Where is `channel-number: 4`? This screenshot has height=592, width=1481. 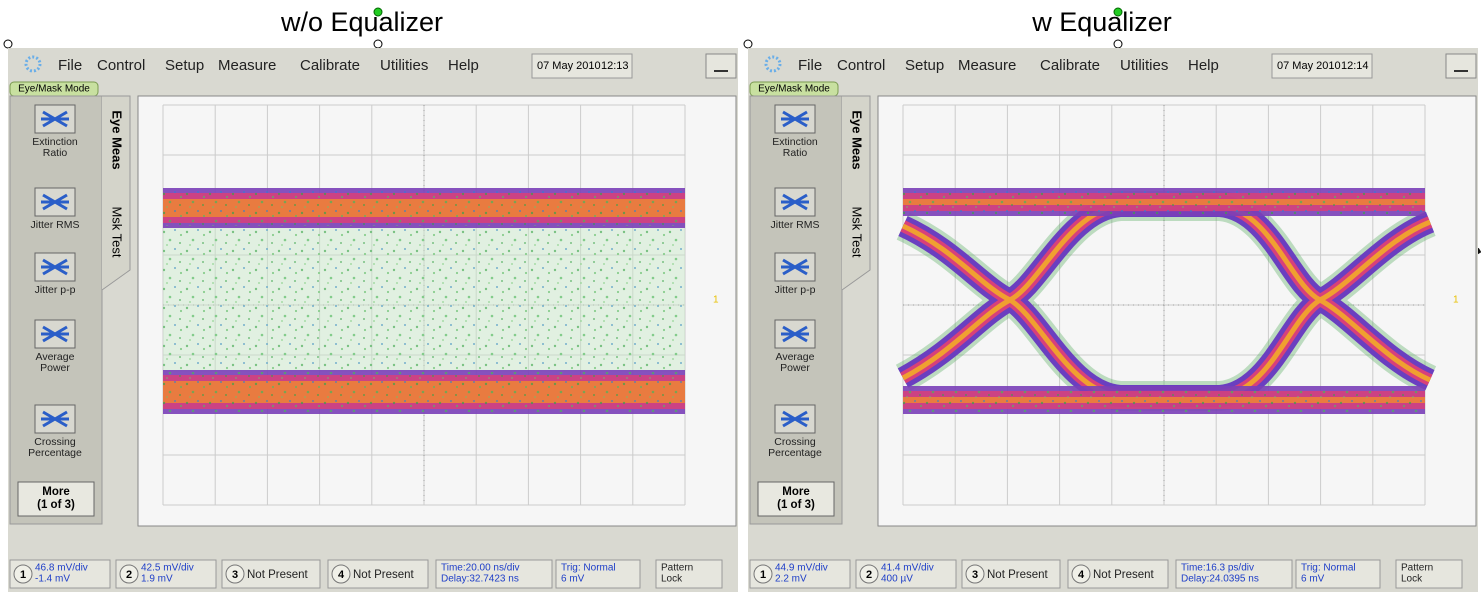 channel-number: 4 is located at coordinates (341, 575).